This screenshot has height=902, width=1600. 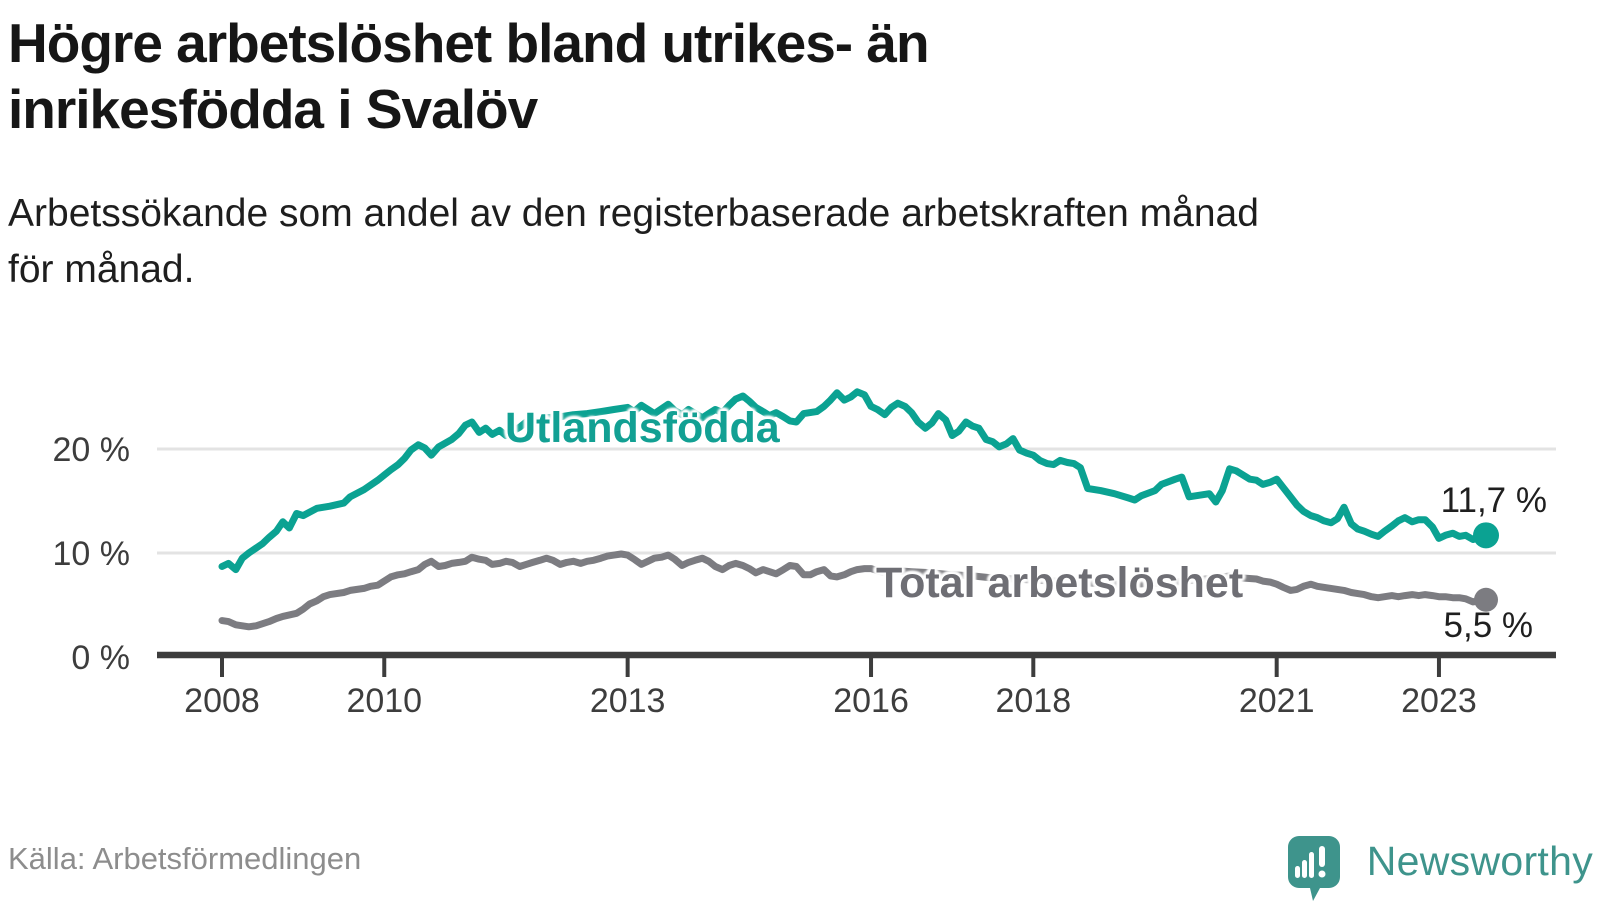 I want to click on series-line-total-arbetsloshet, so click(x=854, y=590).